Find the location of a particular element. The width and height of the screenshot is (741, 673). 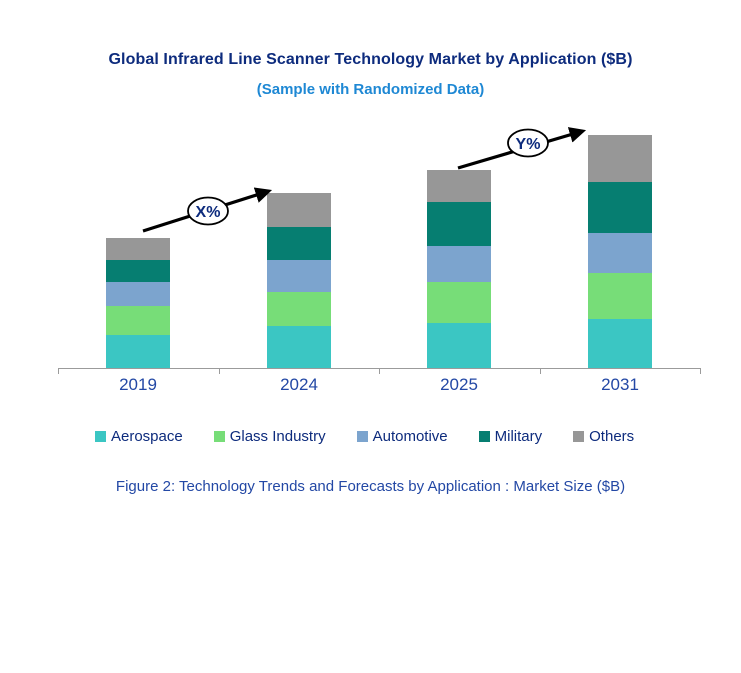

legend-item-glass-industry: Glass Industry is located at coordinates (269, 436).